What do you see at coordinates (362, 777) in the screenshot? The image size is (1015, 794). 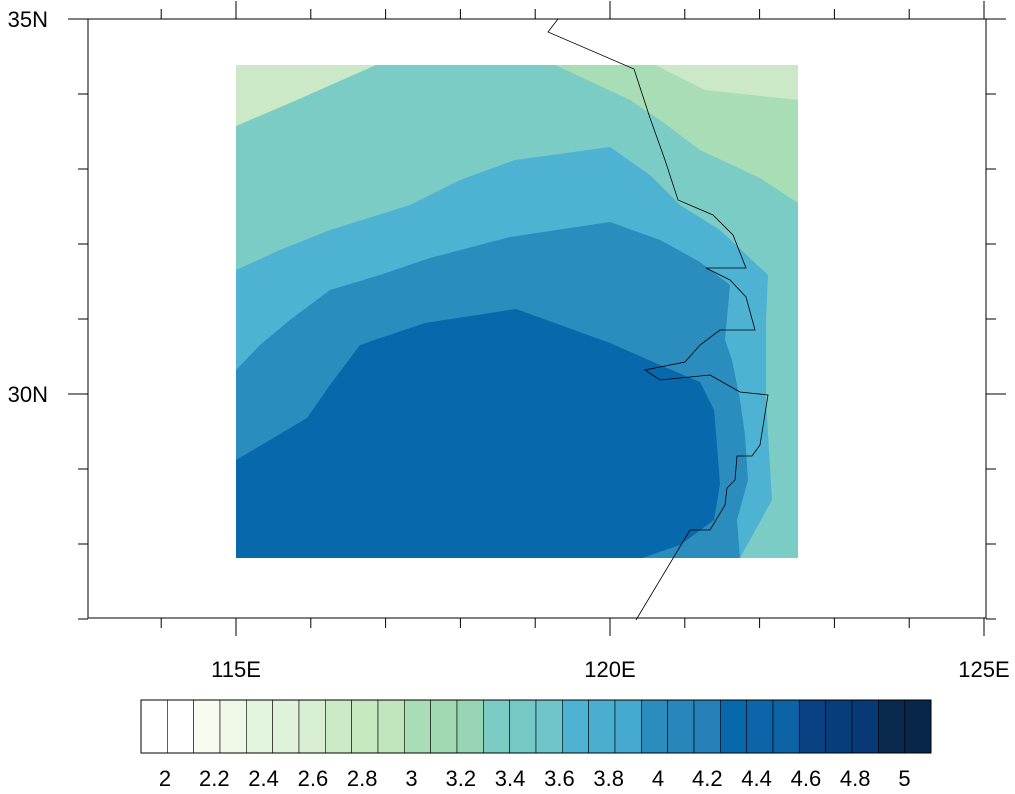 I see `colorbar-label: 2.8` at bounding box center [362, 777].